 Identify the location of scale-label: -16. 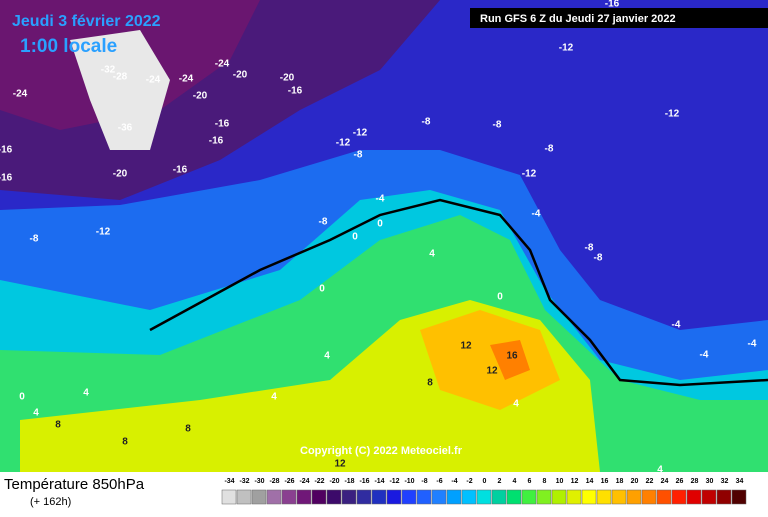
(364, 481).